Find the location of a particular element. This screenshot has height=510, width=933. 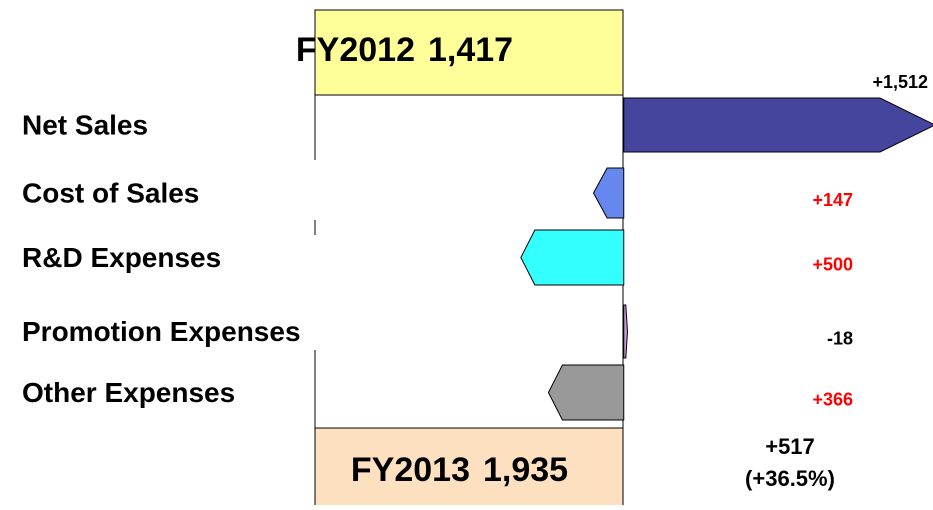

end-label: FY2013 is located at coordinates (410, 470).